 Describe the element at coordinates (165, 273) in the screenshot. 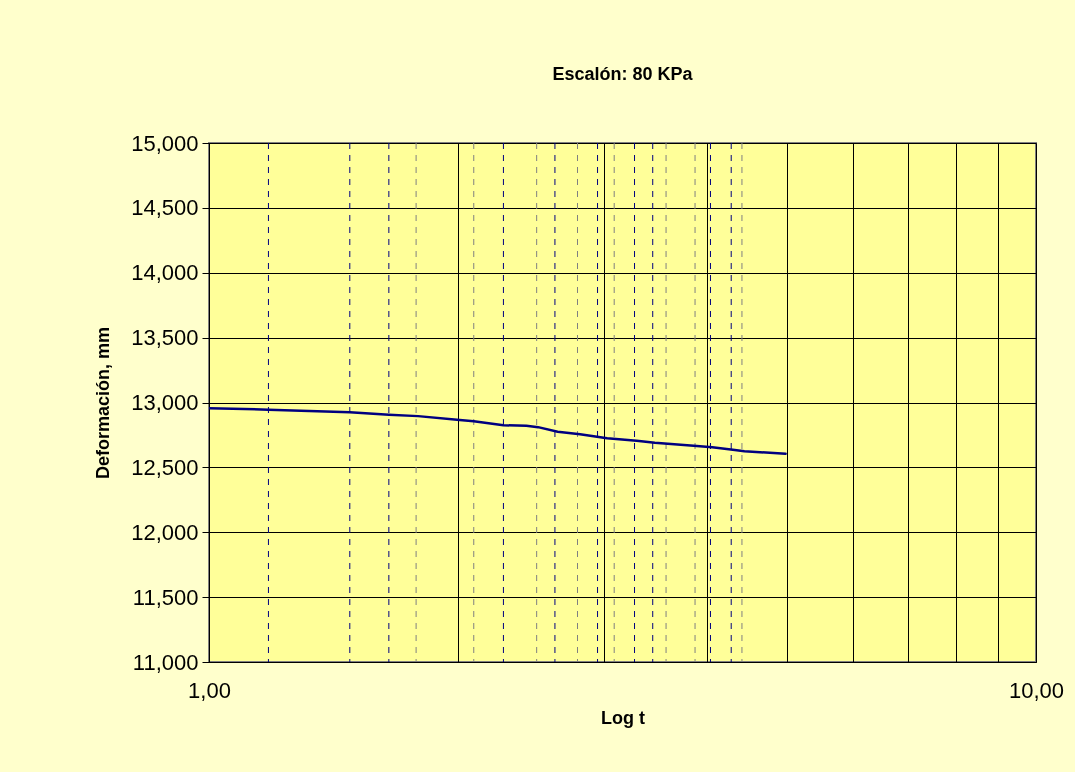

I see `y-tick-label: 14,000` at that location.